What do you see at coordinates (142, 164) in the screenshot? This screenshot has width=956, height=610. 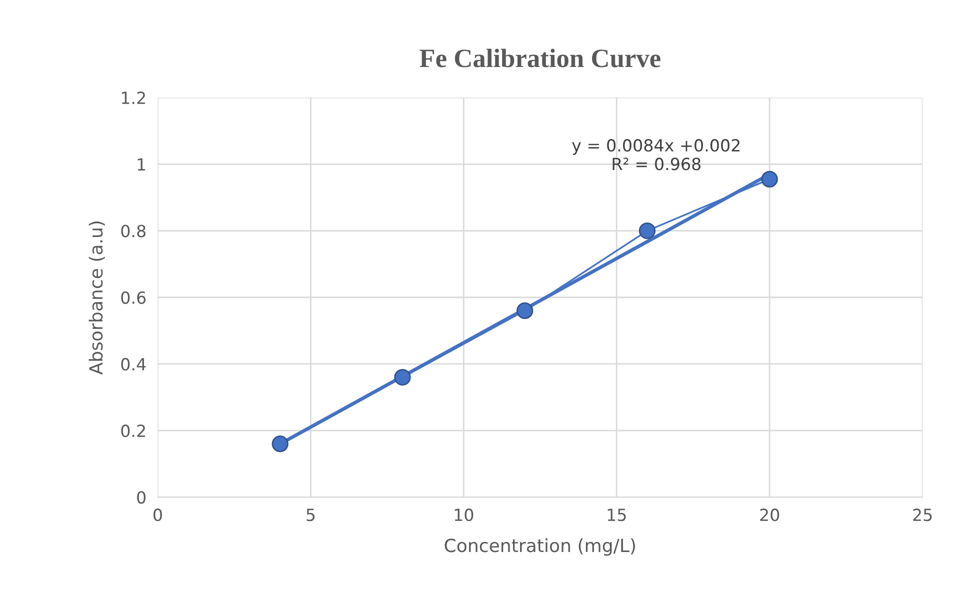 I see `y-tick-label: 1` at bounding box center [142, 164].